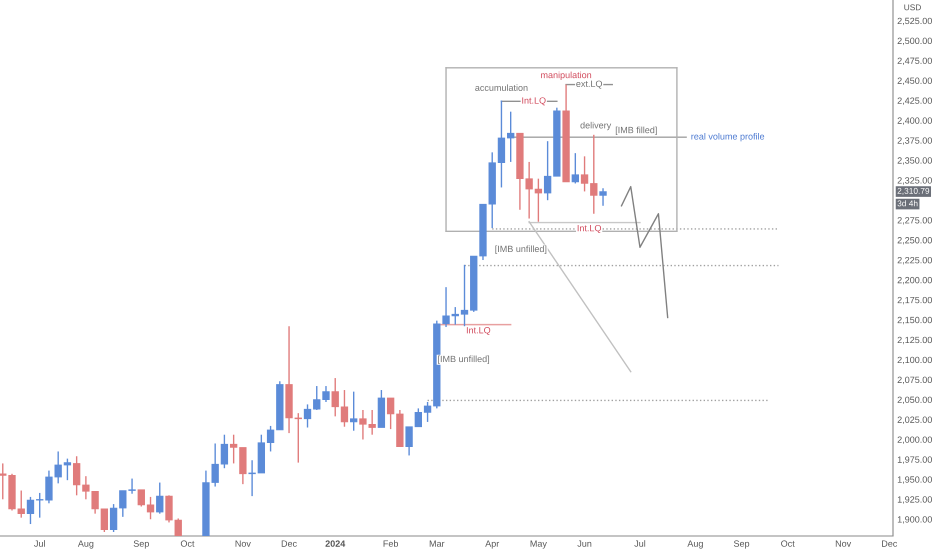  What do you see at coordinates (501, 87) in the screenshot?
I see `annotation: accumulation` at bounding box center [501, 87].